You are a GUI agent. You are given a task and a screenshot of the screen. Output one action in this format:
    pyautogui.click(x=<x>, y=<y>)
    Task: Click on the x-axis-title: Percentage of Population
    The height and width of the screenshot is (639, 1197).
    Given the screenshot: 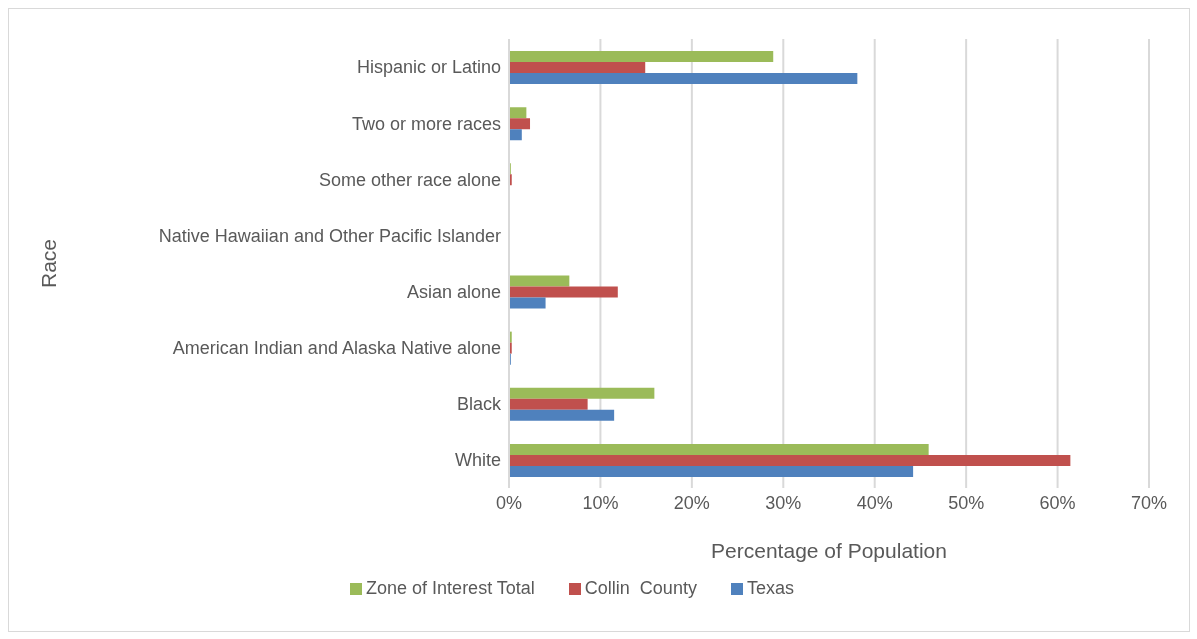 What is the action you would take?
    pyautogui.click(x=829, y=550)
    